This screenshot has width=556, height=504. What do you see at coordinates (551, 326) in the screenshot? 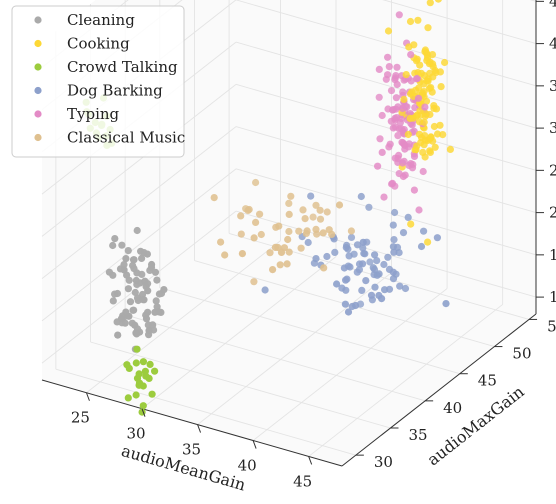
I see `y-tick-label: 55` at bounding box center [551, 326].